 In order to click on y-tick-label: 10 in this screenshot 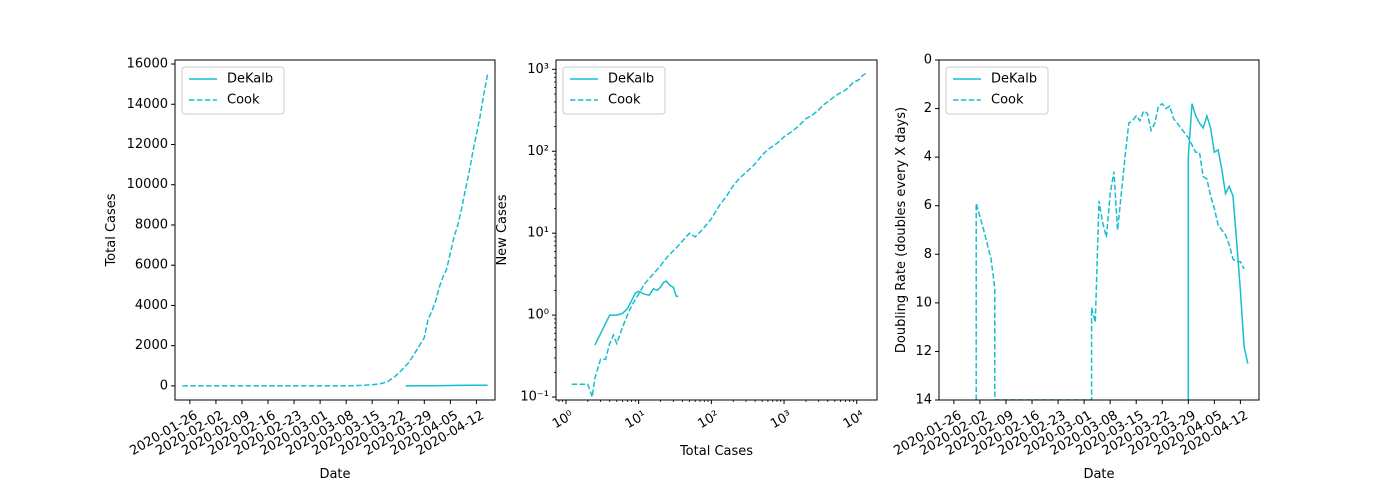, I will do `click(923, 302)`.